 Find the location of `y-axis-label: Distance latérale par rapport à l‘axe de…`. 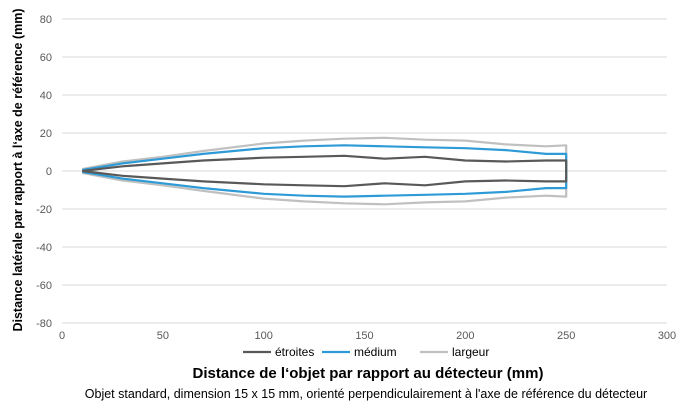

y-axis-label: Distance latérale par rapport à l‘axe de… is located at coordinates (18, 169).